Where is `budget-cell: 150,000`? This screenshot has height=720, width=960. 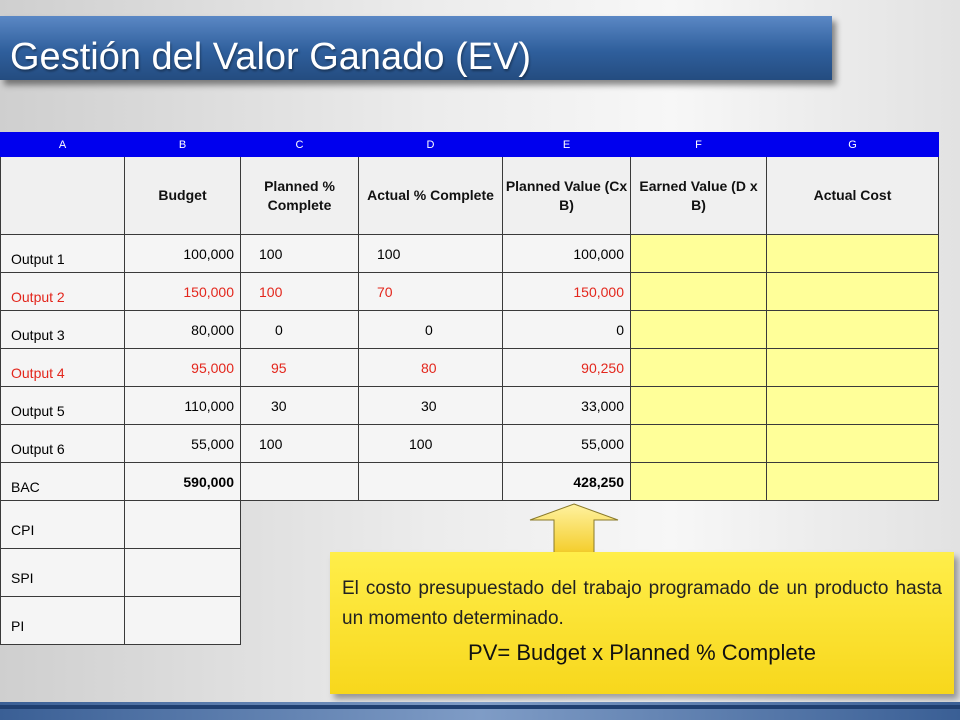
budget-cell: 150,000 is located at coordinates (182, 291).